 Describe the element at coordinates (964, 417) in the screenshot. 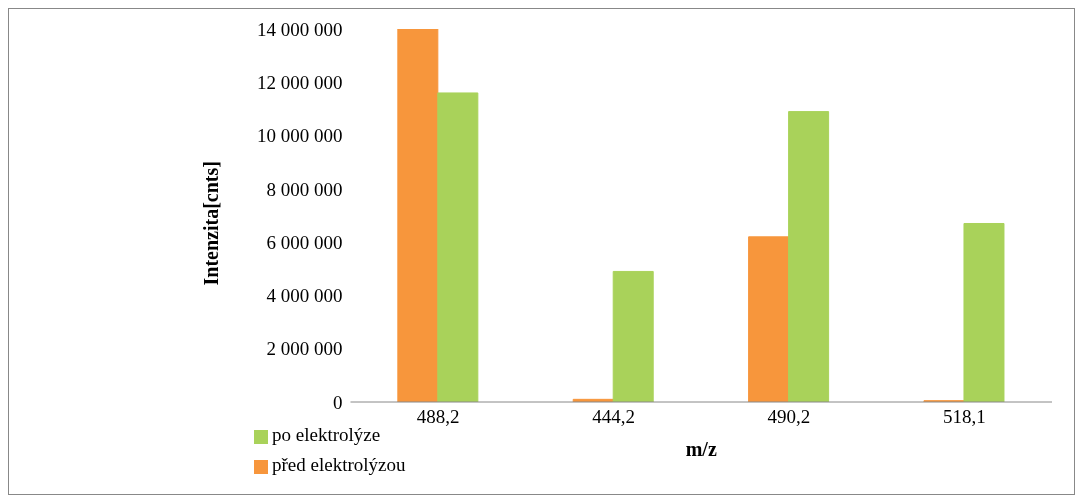

I see `x-tick-label: 518,1` at that location.